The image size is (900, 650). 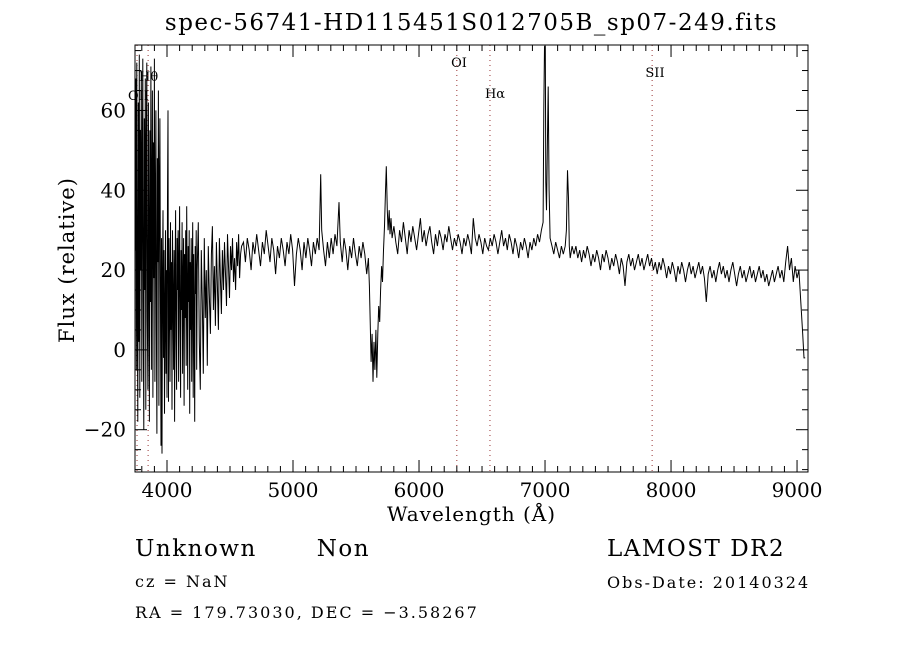 What do you see at coordinates (113, 110) in the screenshot?
I see `y-tick-label: 60` at bounding box center [113, 110].